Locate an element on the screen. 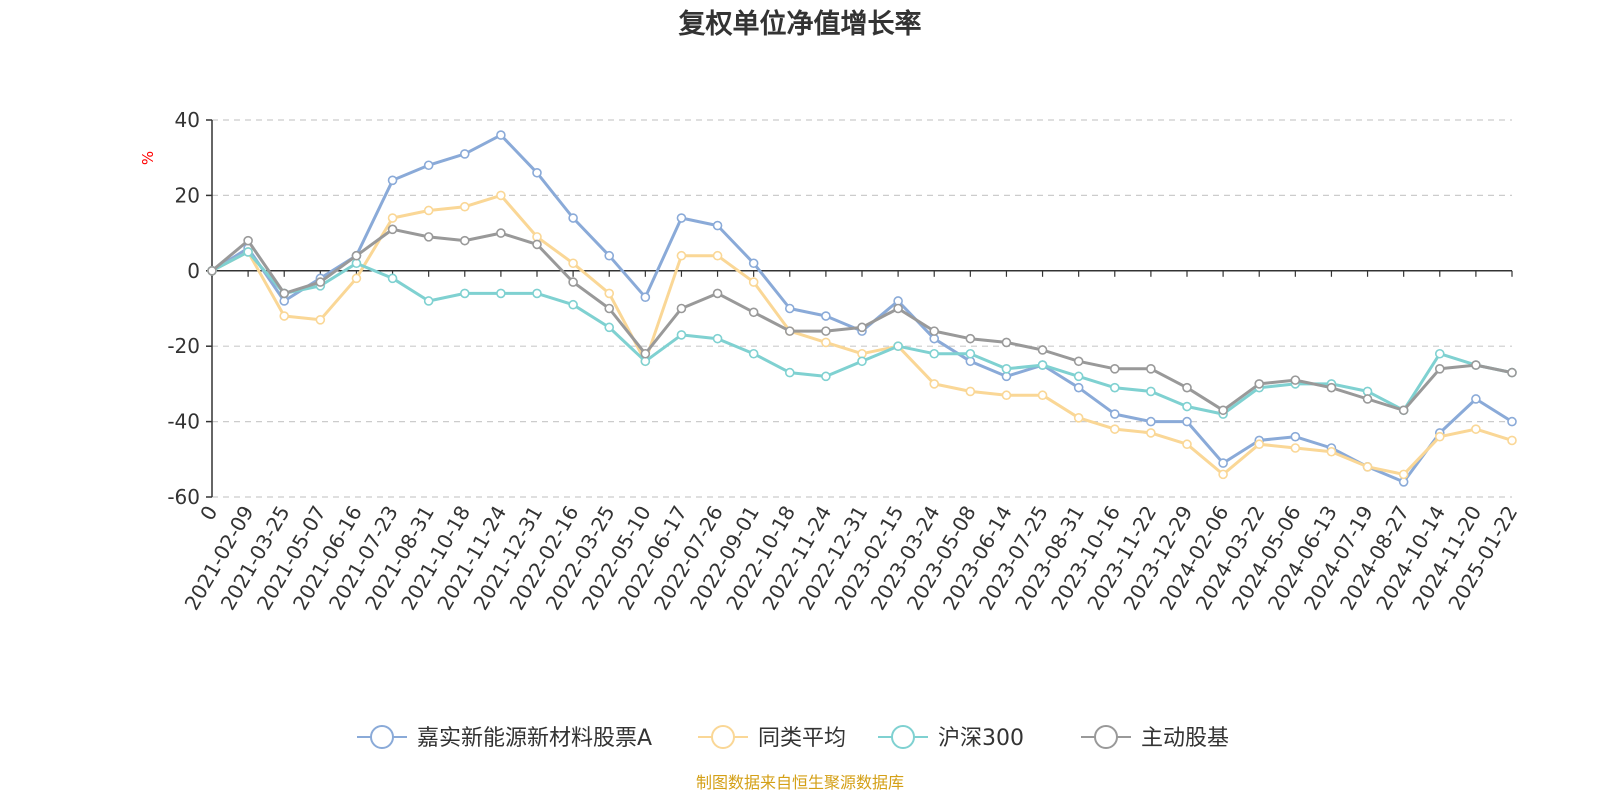  legend: 嘉实新能源新材料股票A 同类平均 沪深300 主动股基 is located at coordinates (793, 738).